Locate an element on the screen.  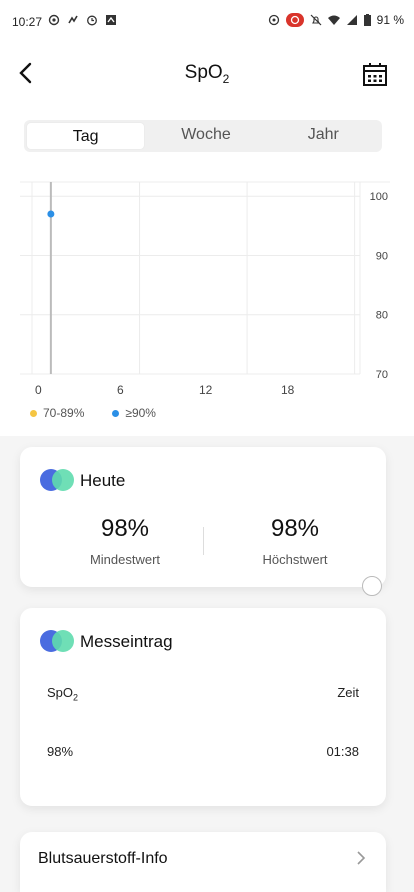
y-tick-label: 80 is located at coordinates (382, 316).